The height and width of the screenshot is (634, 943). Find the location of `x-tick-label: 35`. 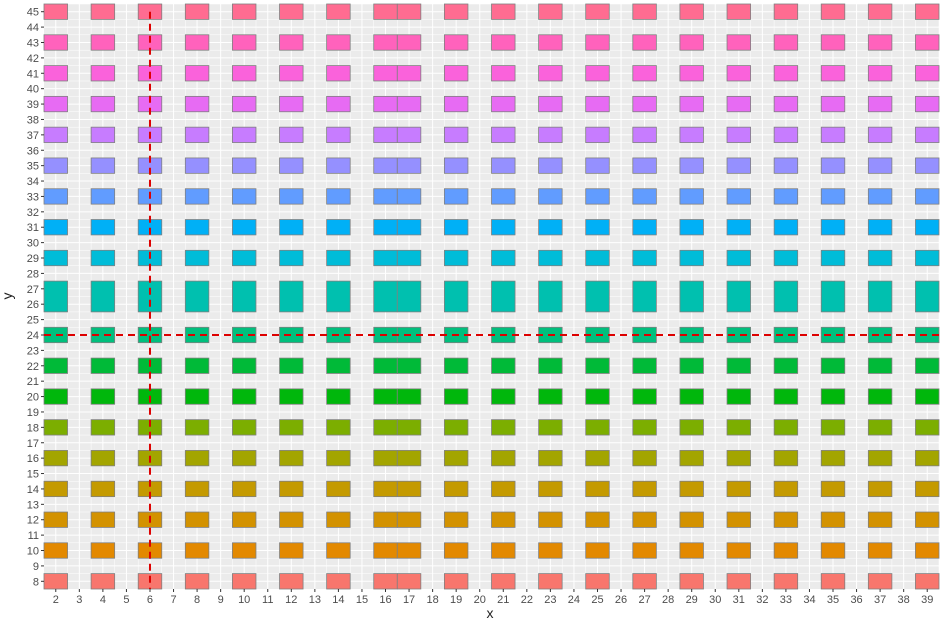

x-tick-label: 35 is located at coordinates (833, 600).